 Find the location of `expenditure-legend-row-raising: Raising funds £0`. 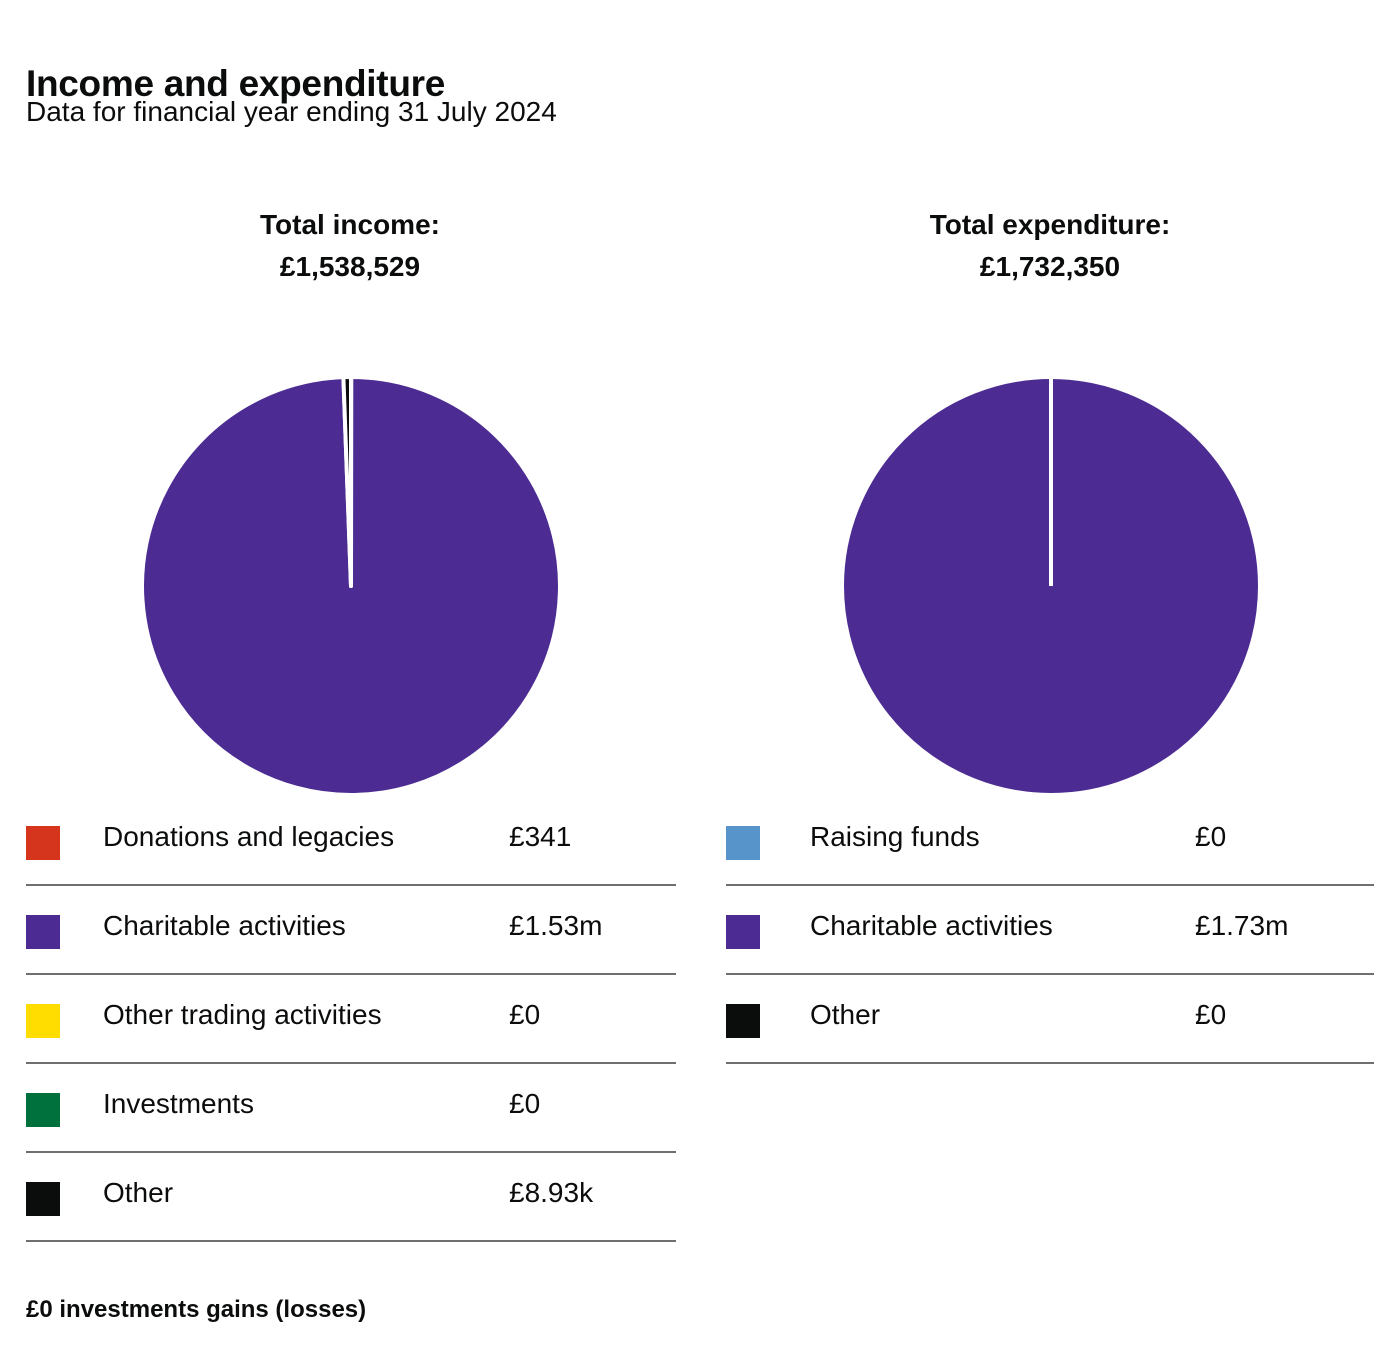

expenditure-legend-row-raising: Raising funds £0 is located at coordinates (1050, 841).